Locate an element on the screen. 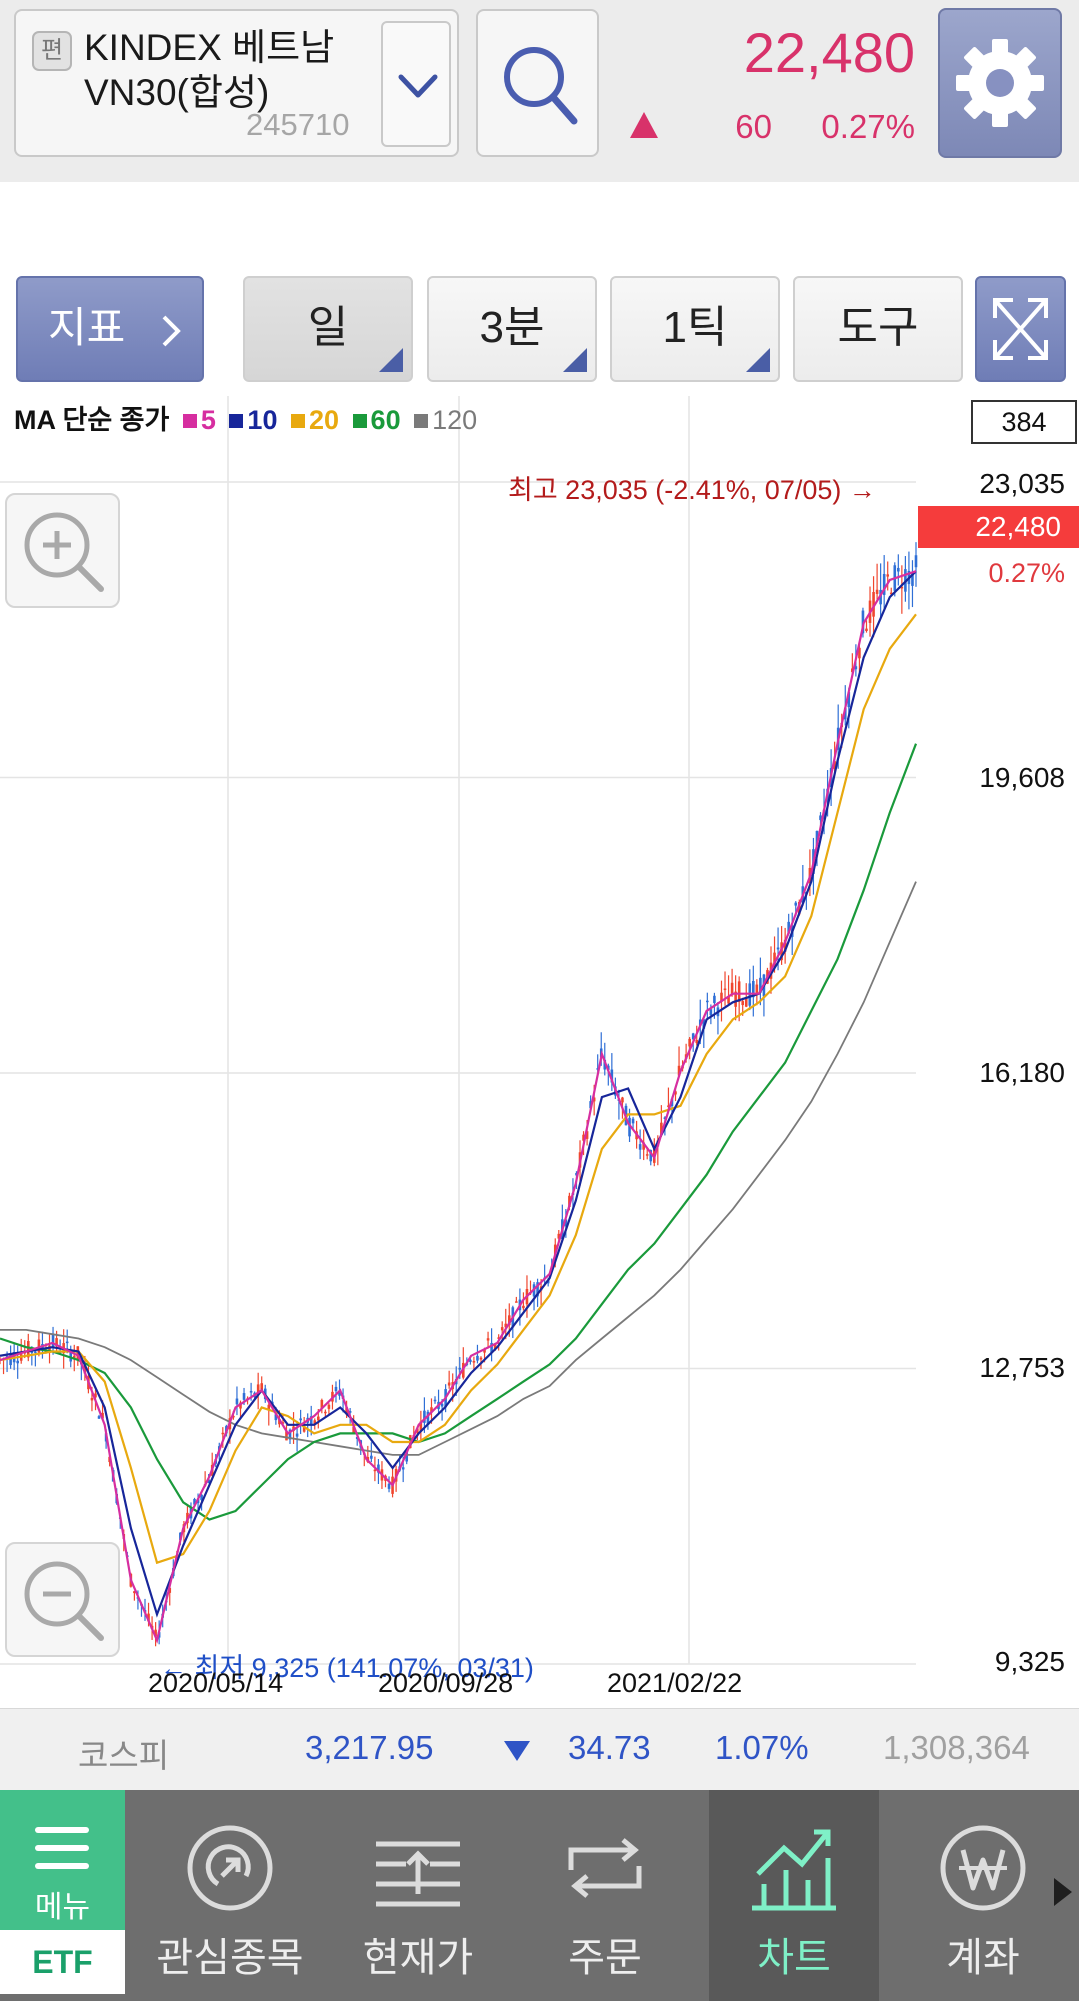 Image resolution: width=1079 pixels, height=2001 pixels. nav-current-price: 현재가 is located at coordinates (418, 1895).